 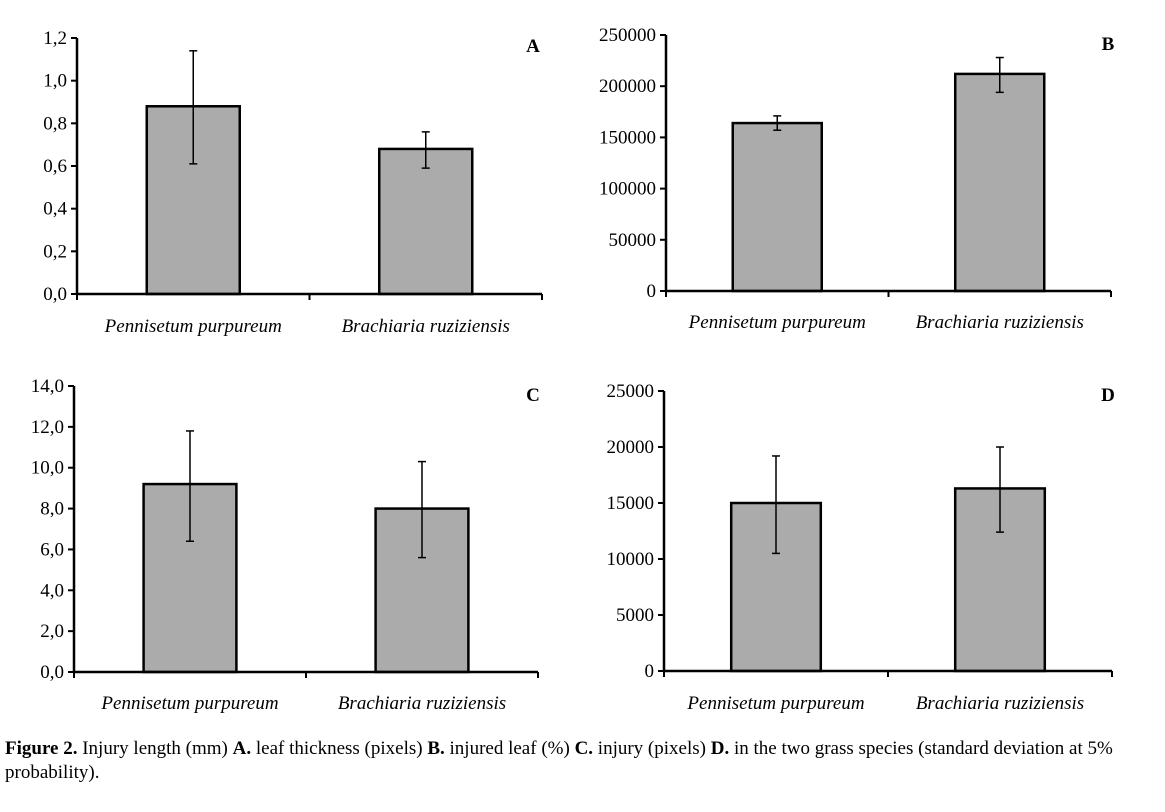 I want to click on panel-label: B, so click(x=1108, y=44).